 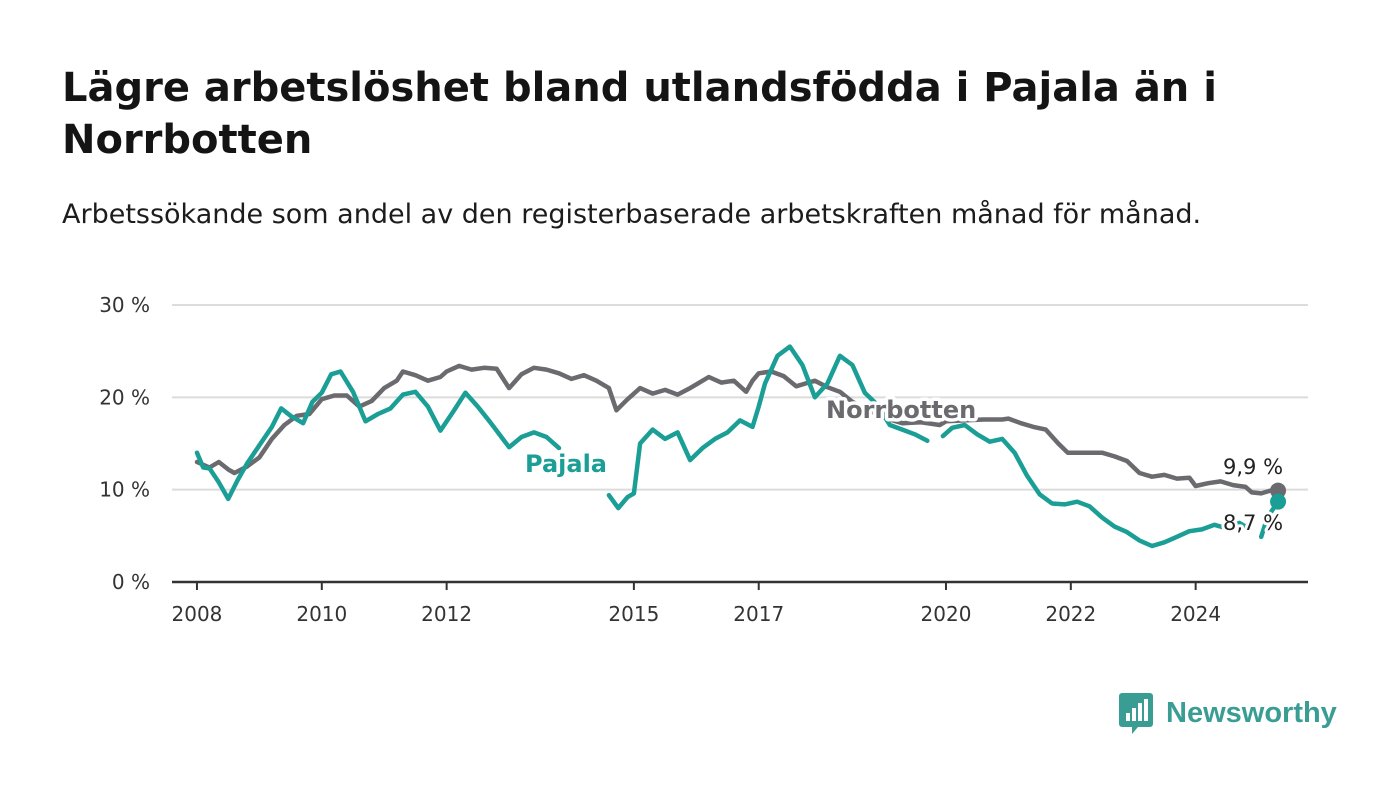 What do you see at coordinates (124, 490) in the screenshot?
I see `y-tick-label: 10 %` at bounding box center [124, 490].